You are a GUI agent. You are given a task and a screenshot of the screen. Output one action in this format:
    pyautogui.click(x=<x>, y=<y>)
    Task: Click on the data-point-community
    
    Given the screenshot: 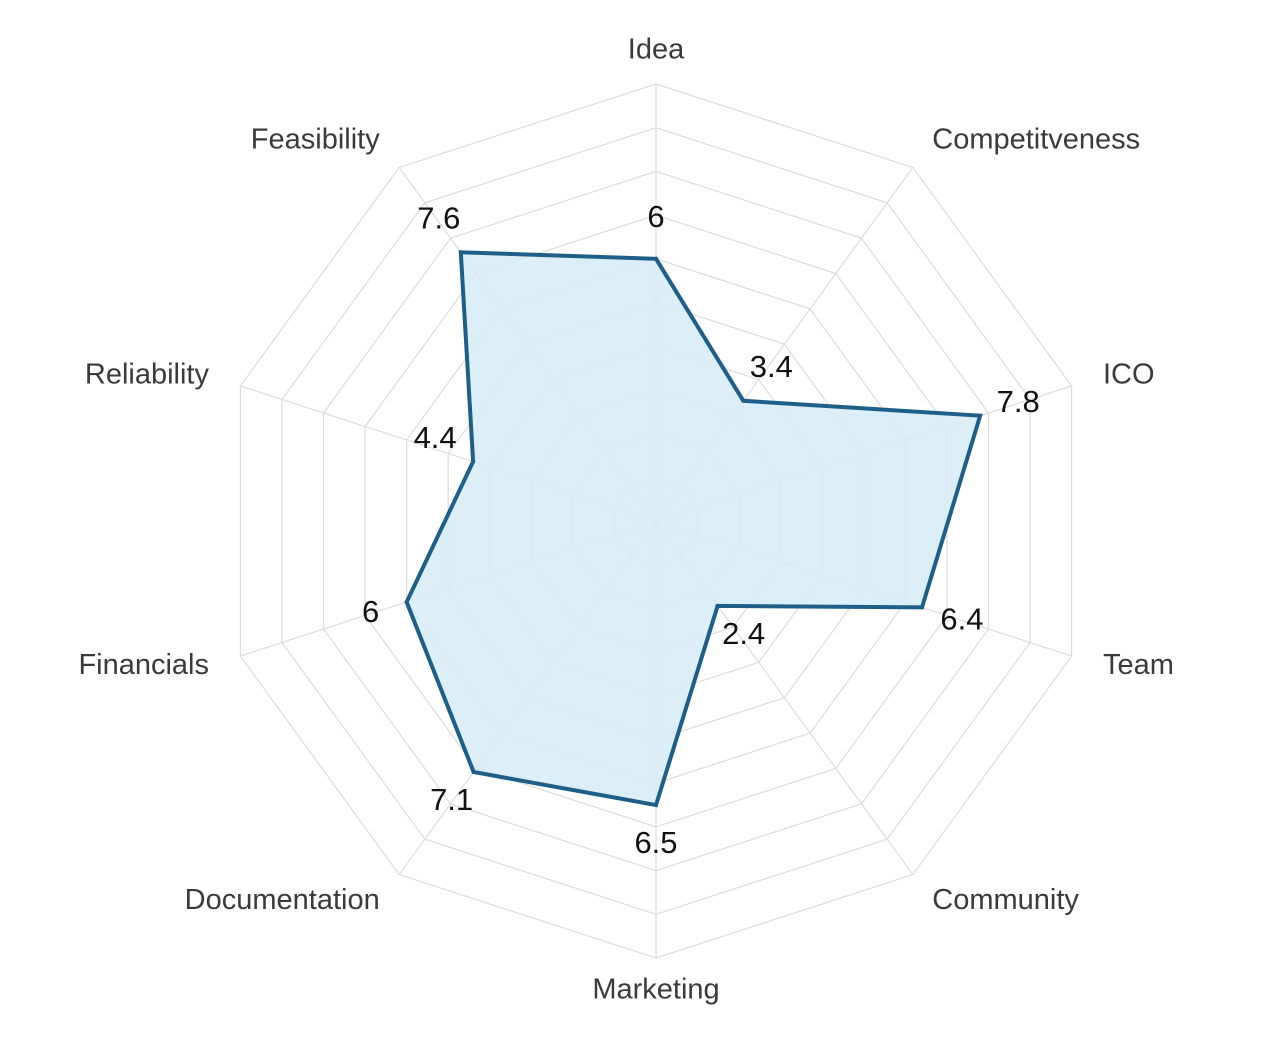 What is the action you would take?
    pyautogui.click(x=717, y=605)
    